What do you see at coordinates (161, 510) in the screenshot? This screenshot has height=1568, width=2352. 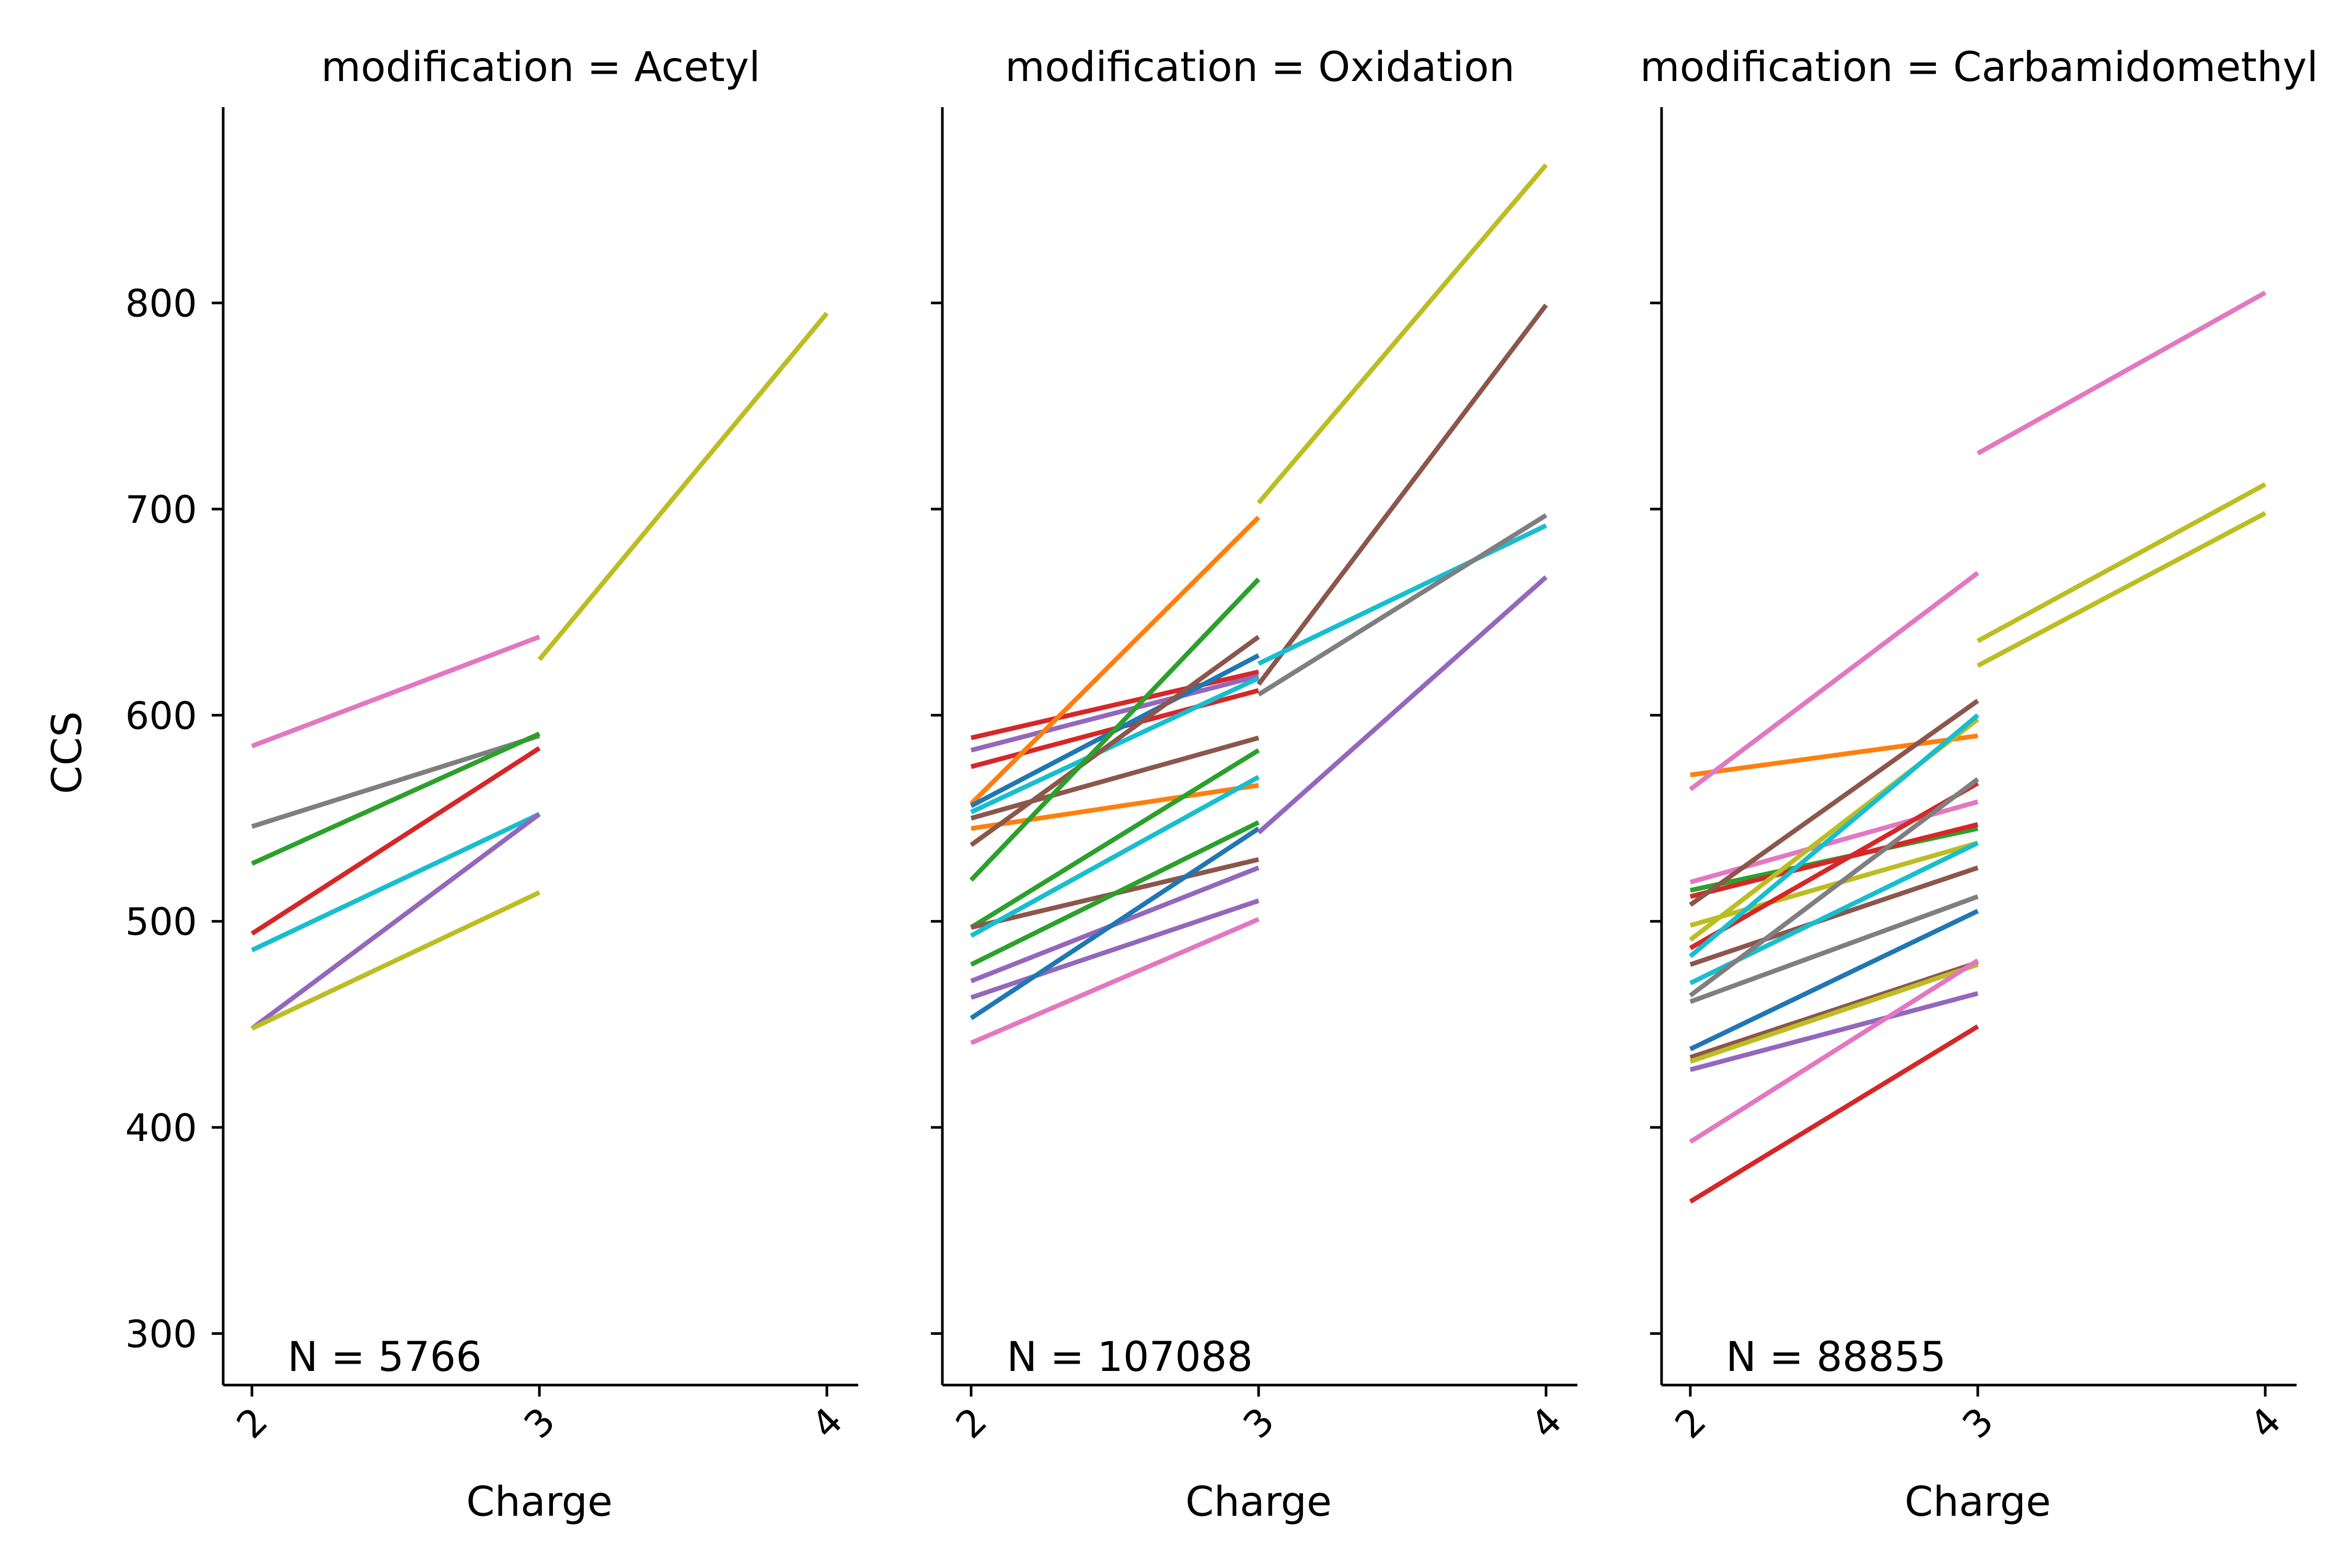 I see `y-tick-label: 700` at bounding box center [161, 510].